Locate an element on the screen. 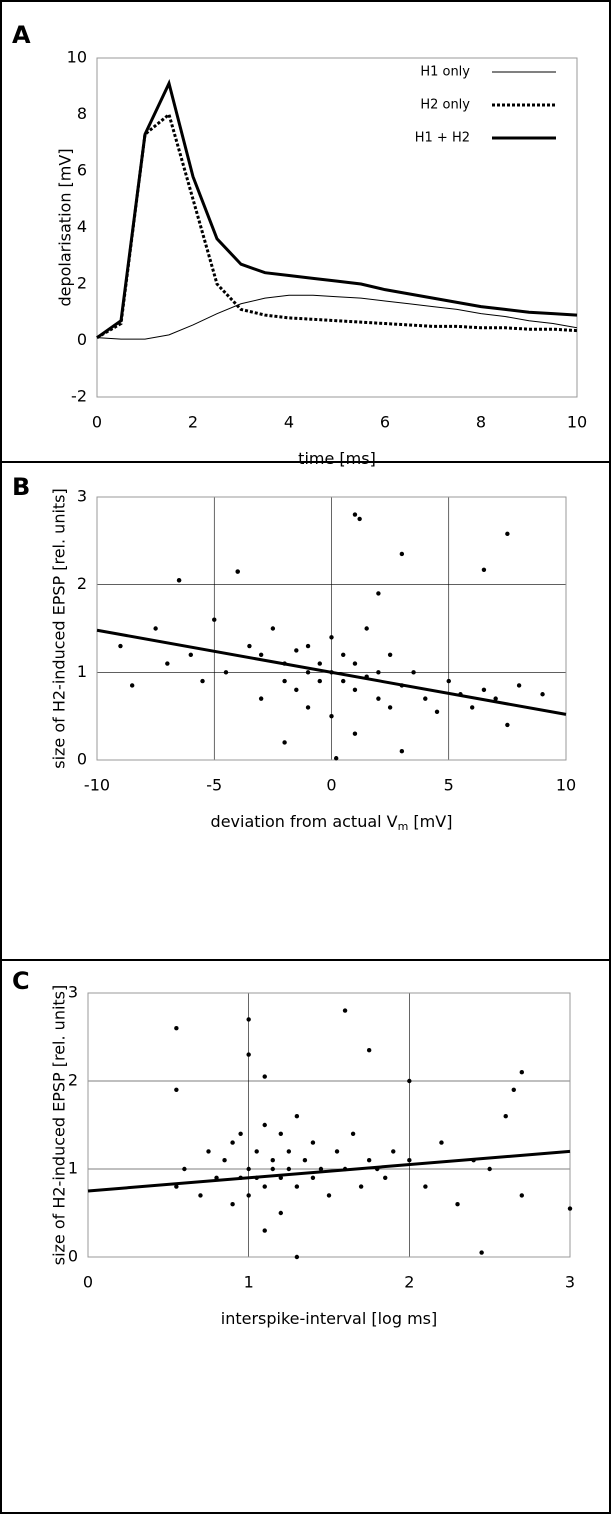  x-tick-label: -10 is located at coordinates (97, 785).